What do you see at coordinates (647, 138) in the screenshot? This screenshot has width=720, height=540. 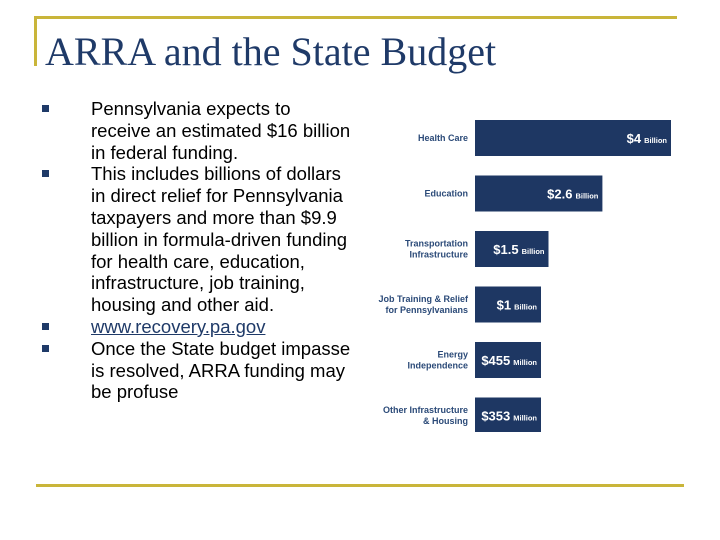 I see `bar-value-label: $4 Billion` at bounding box center [647, 138].